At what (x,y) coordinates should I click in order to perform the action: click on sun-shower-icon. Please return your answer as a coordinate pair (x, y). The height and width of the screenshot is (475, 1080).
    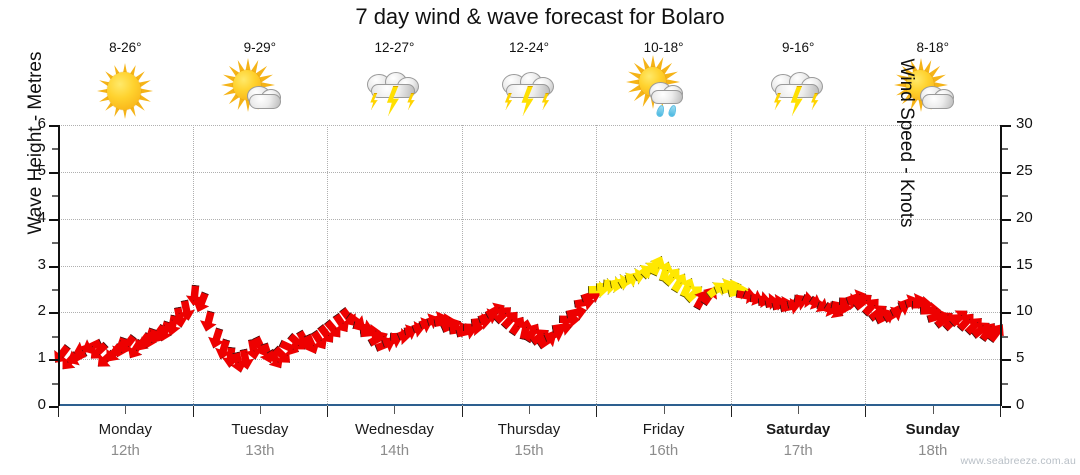
    Looking at the image, I should click on (661, 88).